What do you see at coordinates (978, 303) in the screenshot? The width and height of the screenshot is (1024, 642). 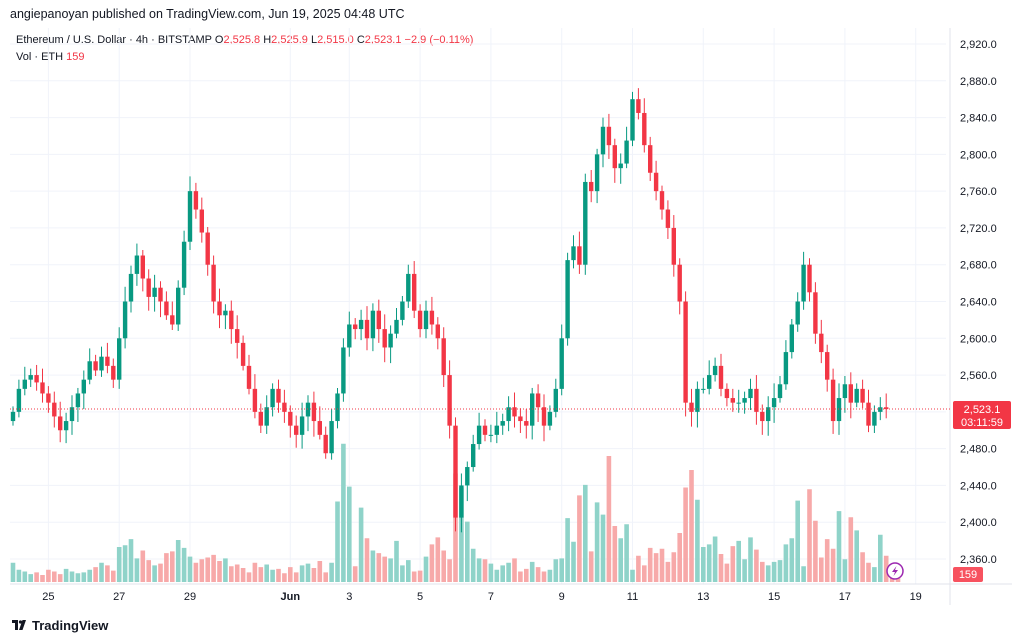 I see `price-axis-label: 2,640.0` at bounding box center [978, 303].